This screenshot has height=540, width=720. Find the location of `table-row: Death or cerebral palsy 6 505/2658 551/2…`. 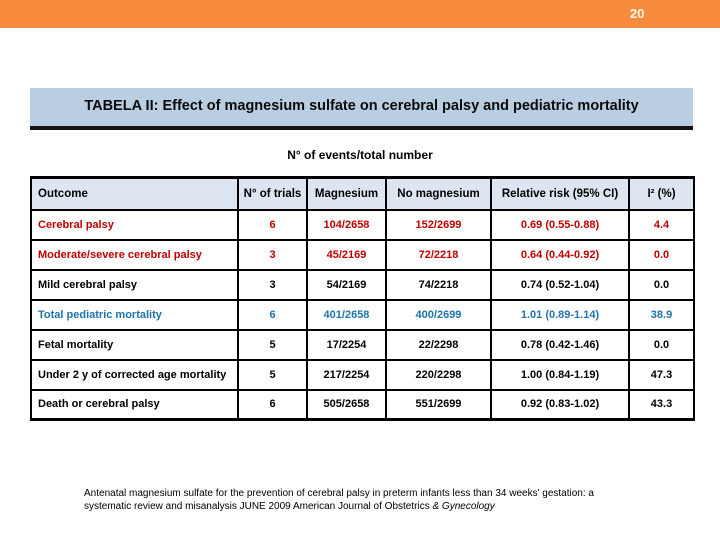

table-row: Death or cerebral palsy 6 505/2658 551/2… is located at coordinates (362, 404).